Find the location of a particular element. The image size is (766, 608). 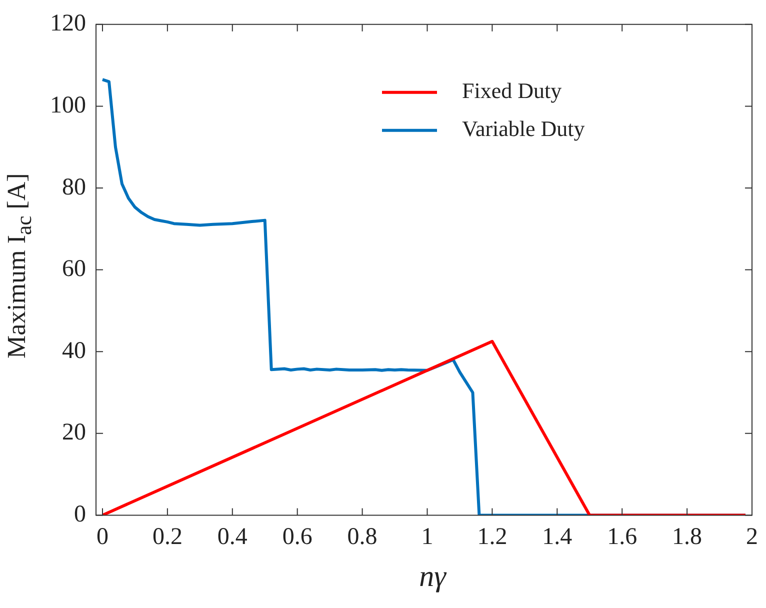

x-tick-label: 0.4 is located at coordinates (232, 537).